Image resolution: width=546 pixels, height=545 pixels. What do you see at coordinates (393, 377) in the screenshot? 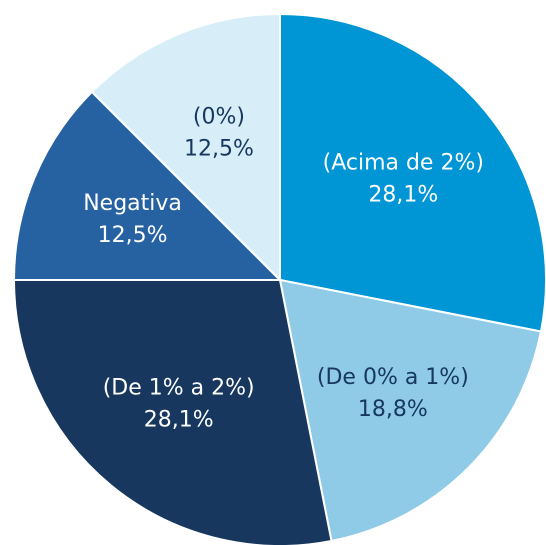
I see `slice-label: (De 0% a 1%)` at bounding box center [393, 377].